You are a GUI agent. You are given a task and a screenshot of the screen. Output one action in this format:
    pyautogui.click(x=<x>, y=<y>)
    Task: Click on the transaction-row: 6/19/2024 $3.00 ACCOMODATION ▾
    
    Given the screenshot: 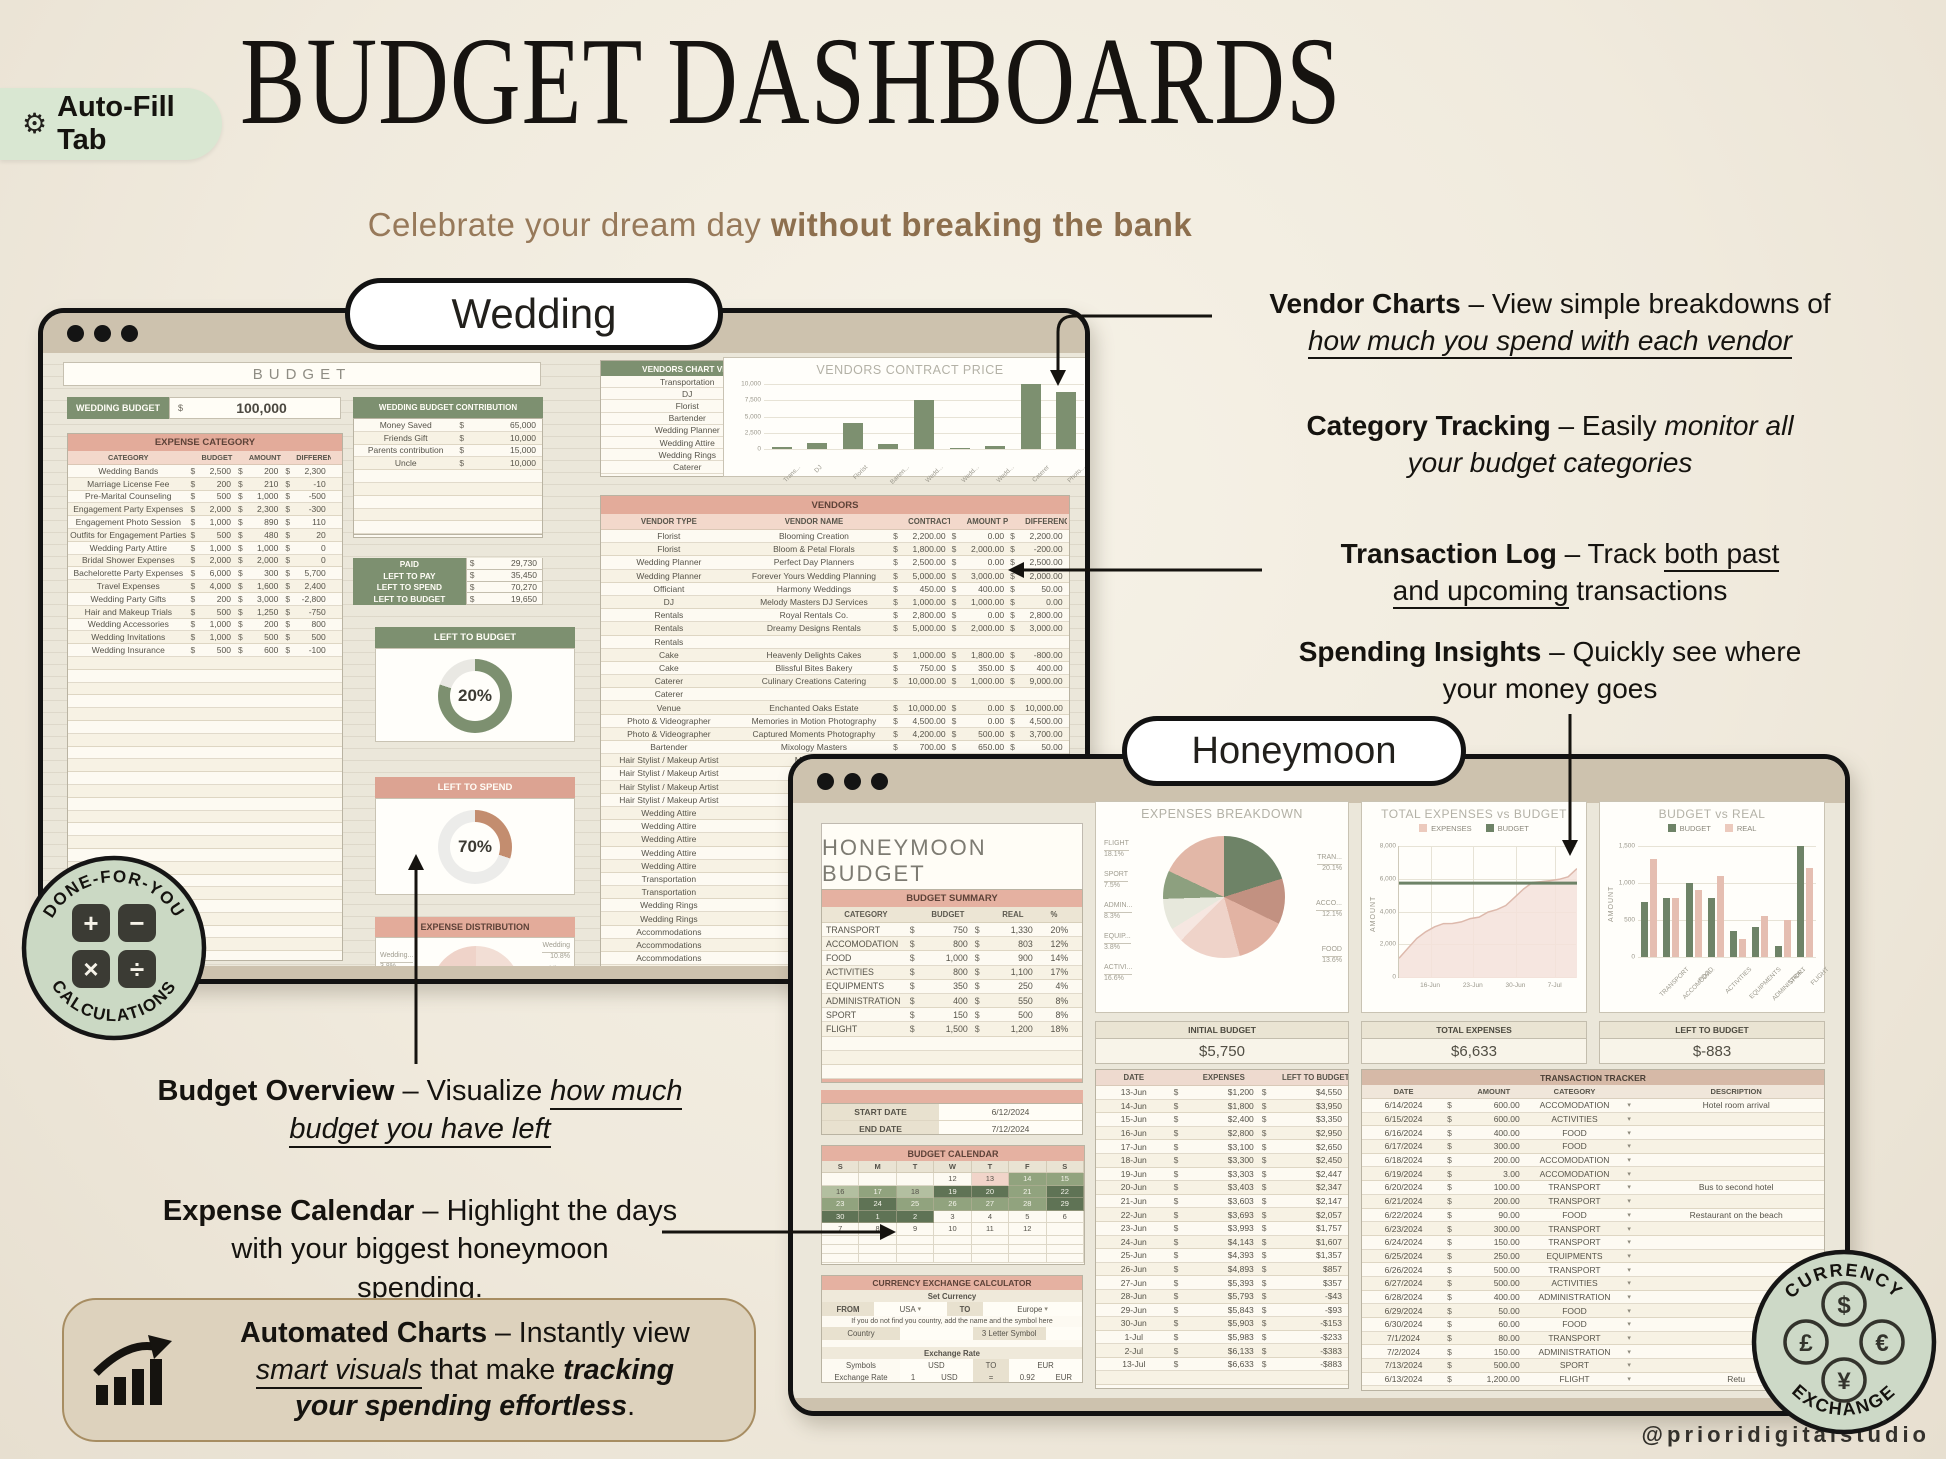 What is the action you would take?
    pyautogui.click(x=1593, y=1174)
    